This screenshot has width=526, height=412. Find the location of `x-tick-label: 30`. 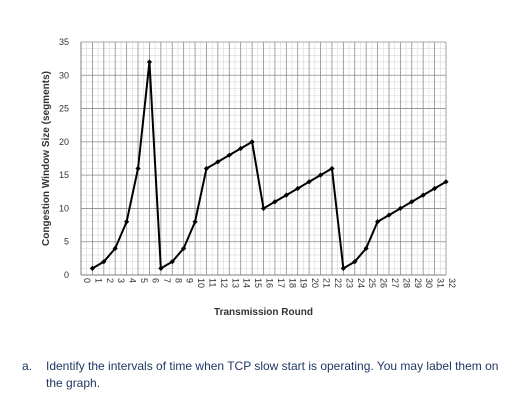

x-tick-label: 30 is located at coordinates (429, 283).